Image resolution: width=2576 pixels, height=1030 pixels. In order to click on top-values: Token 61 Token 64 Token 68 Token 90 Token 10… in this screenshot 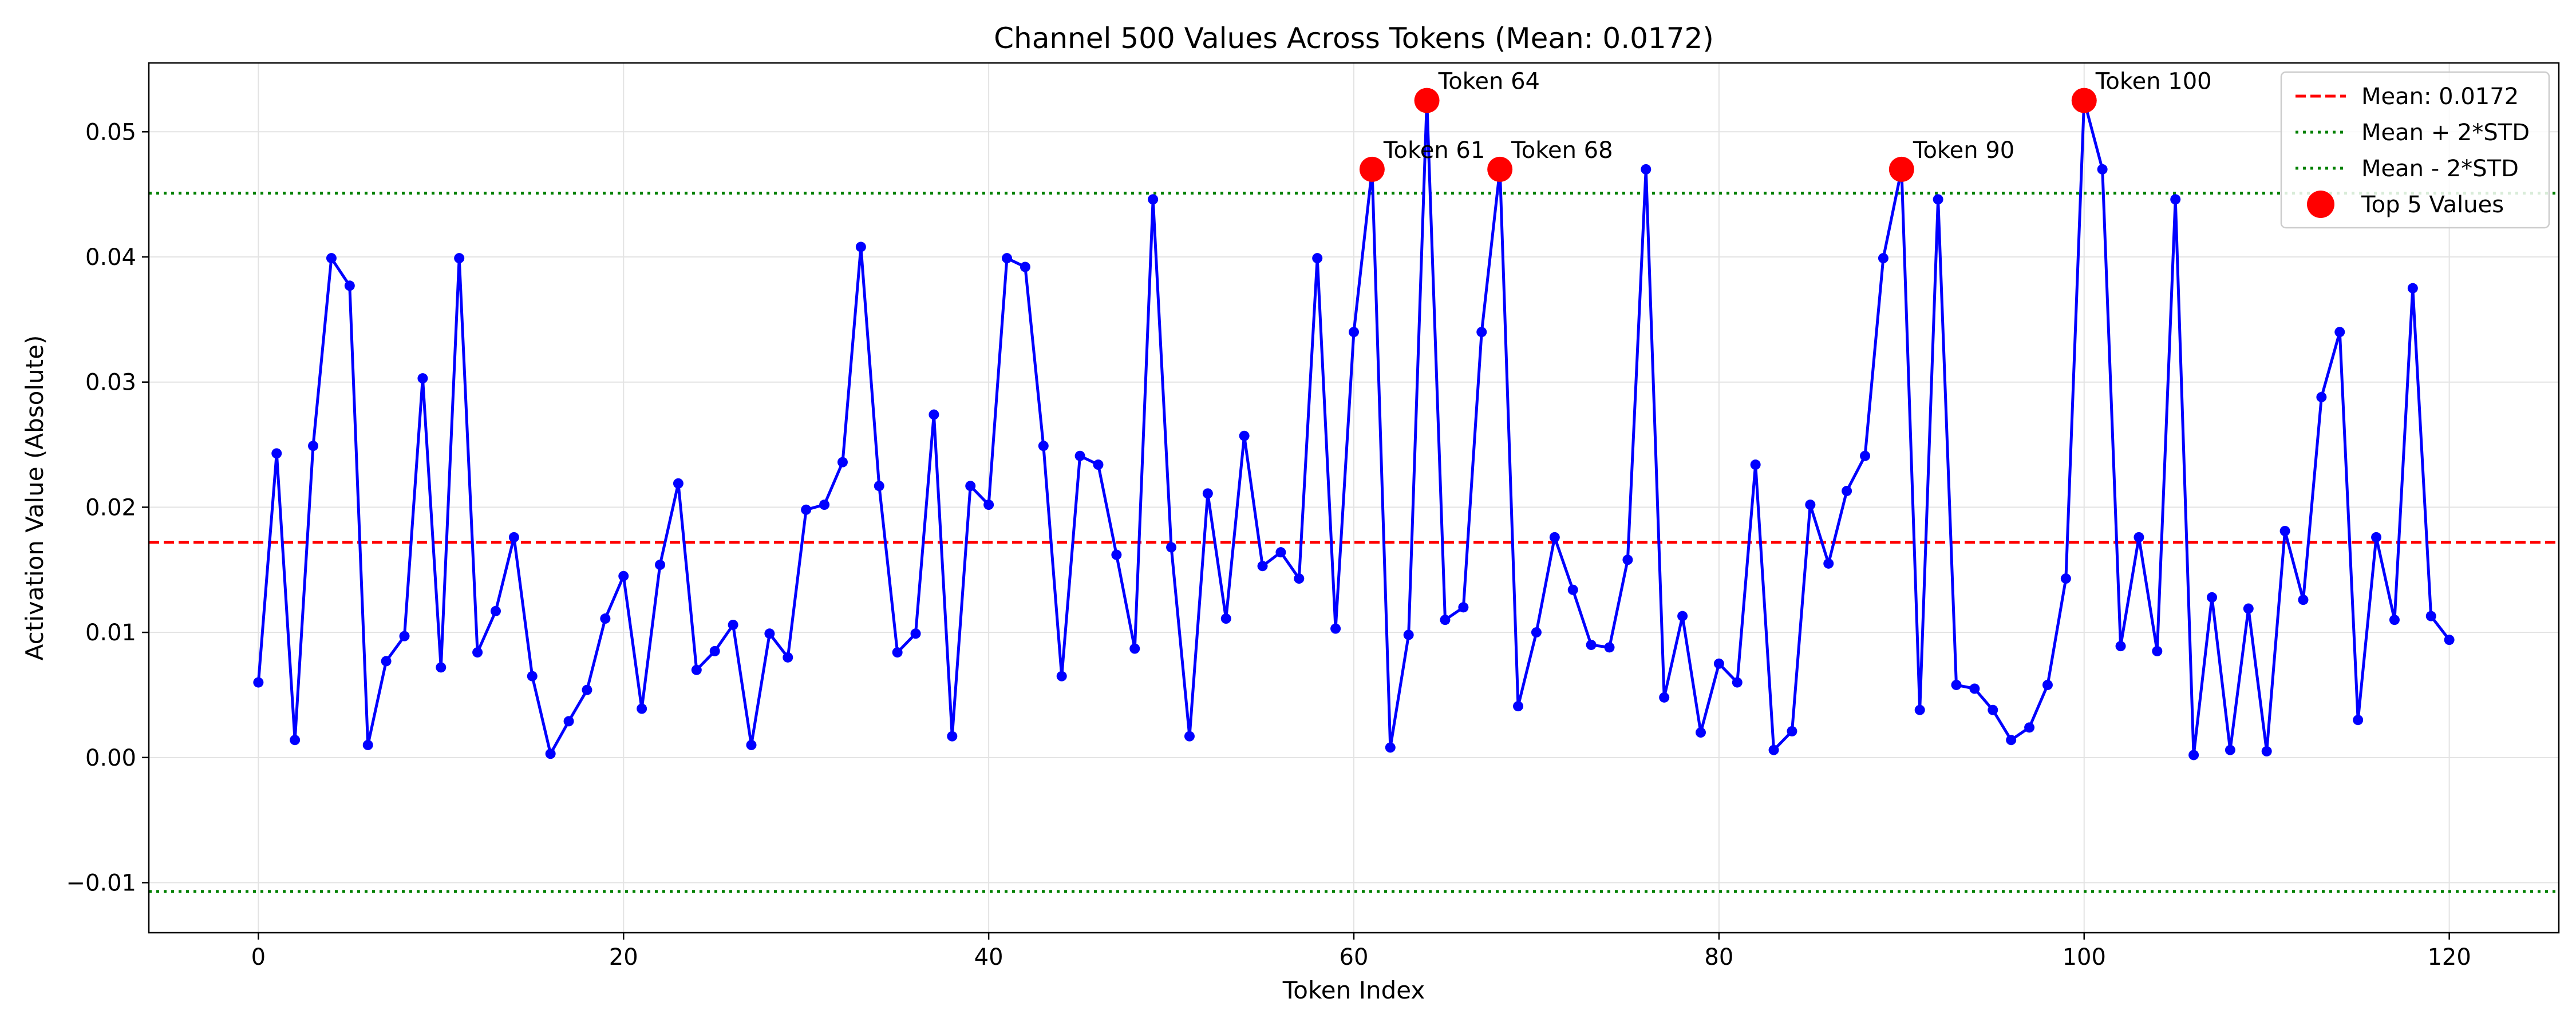, I will do `click(1785, 125)`.